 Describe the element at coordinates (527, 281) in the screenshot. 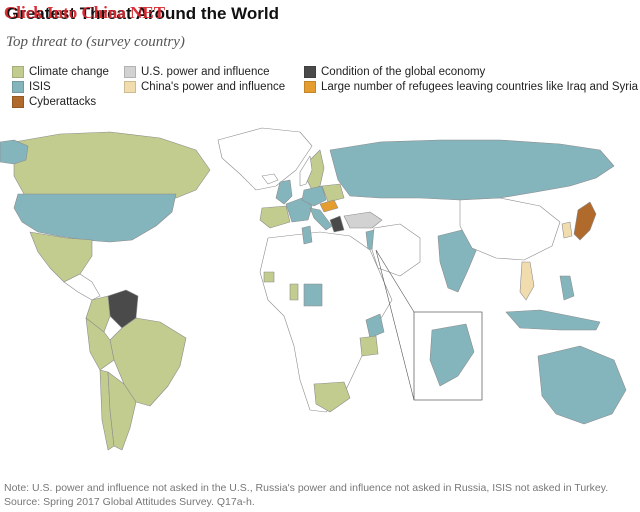

I see `vietnam` at that location.